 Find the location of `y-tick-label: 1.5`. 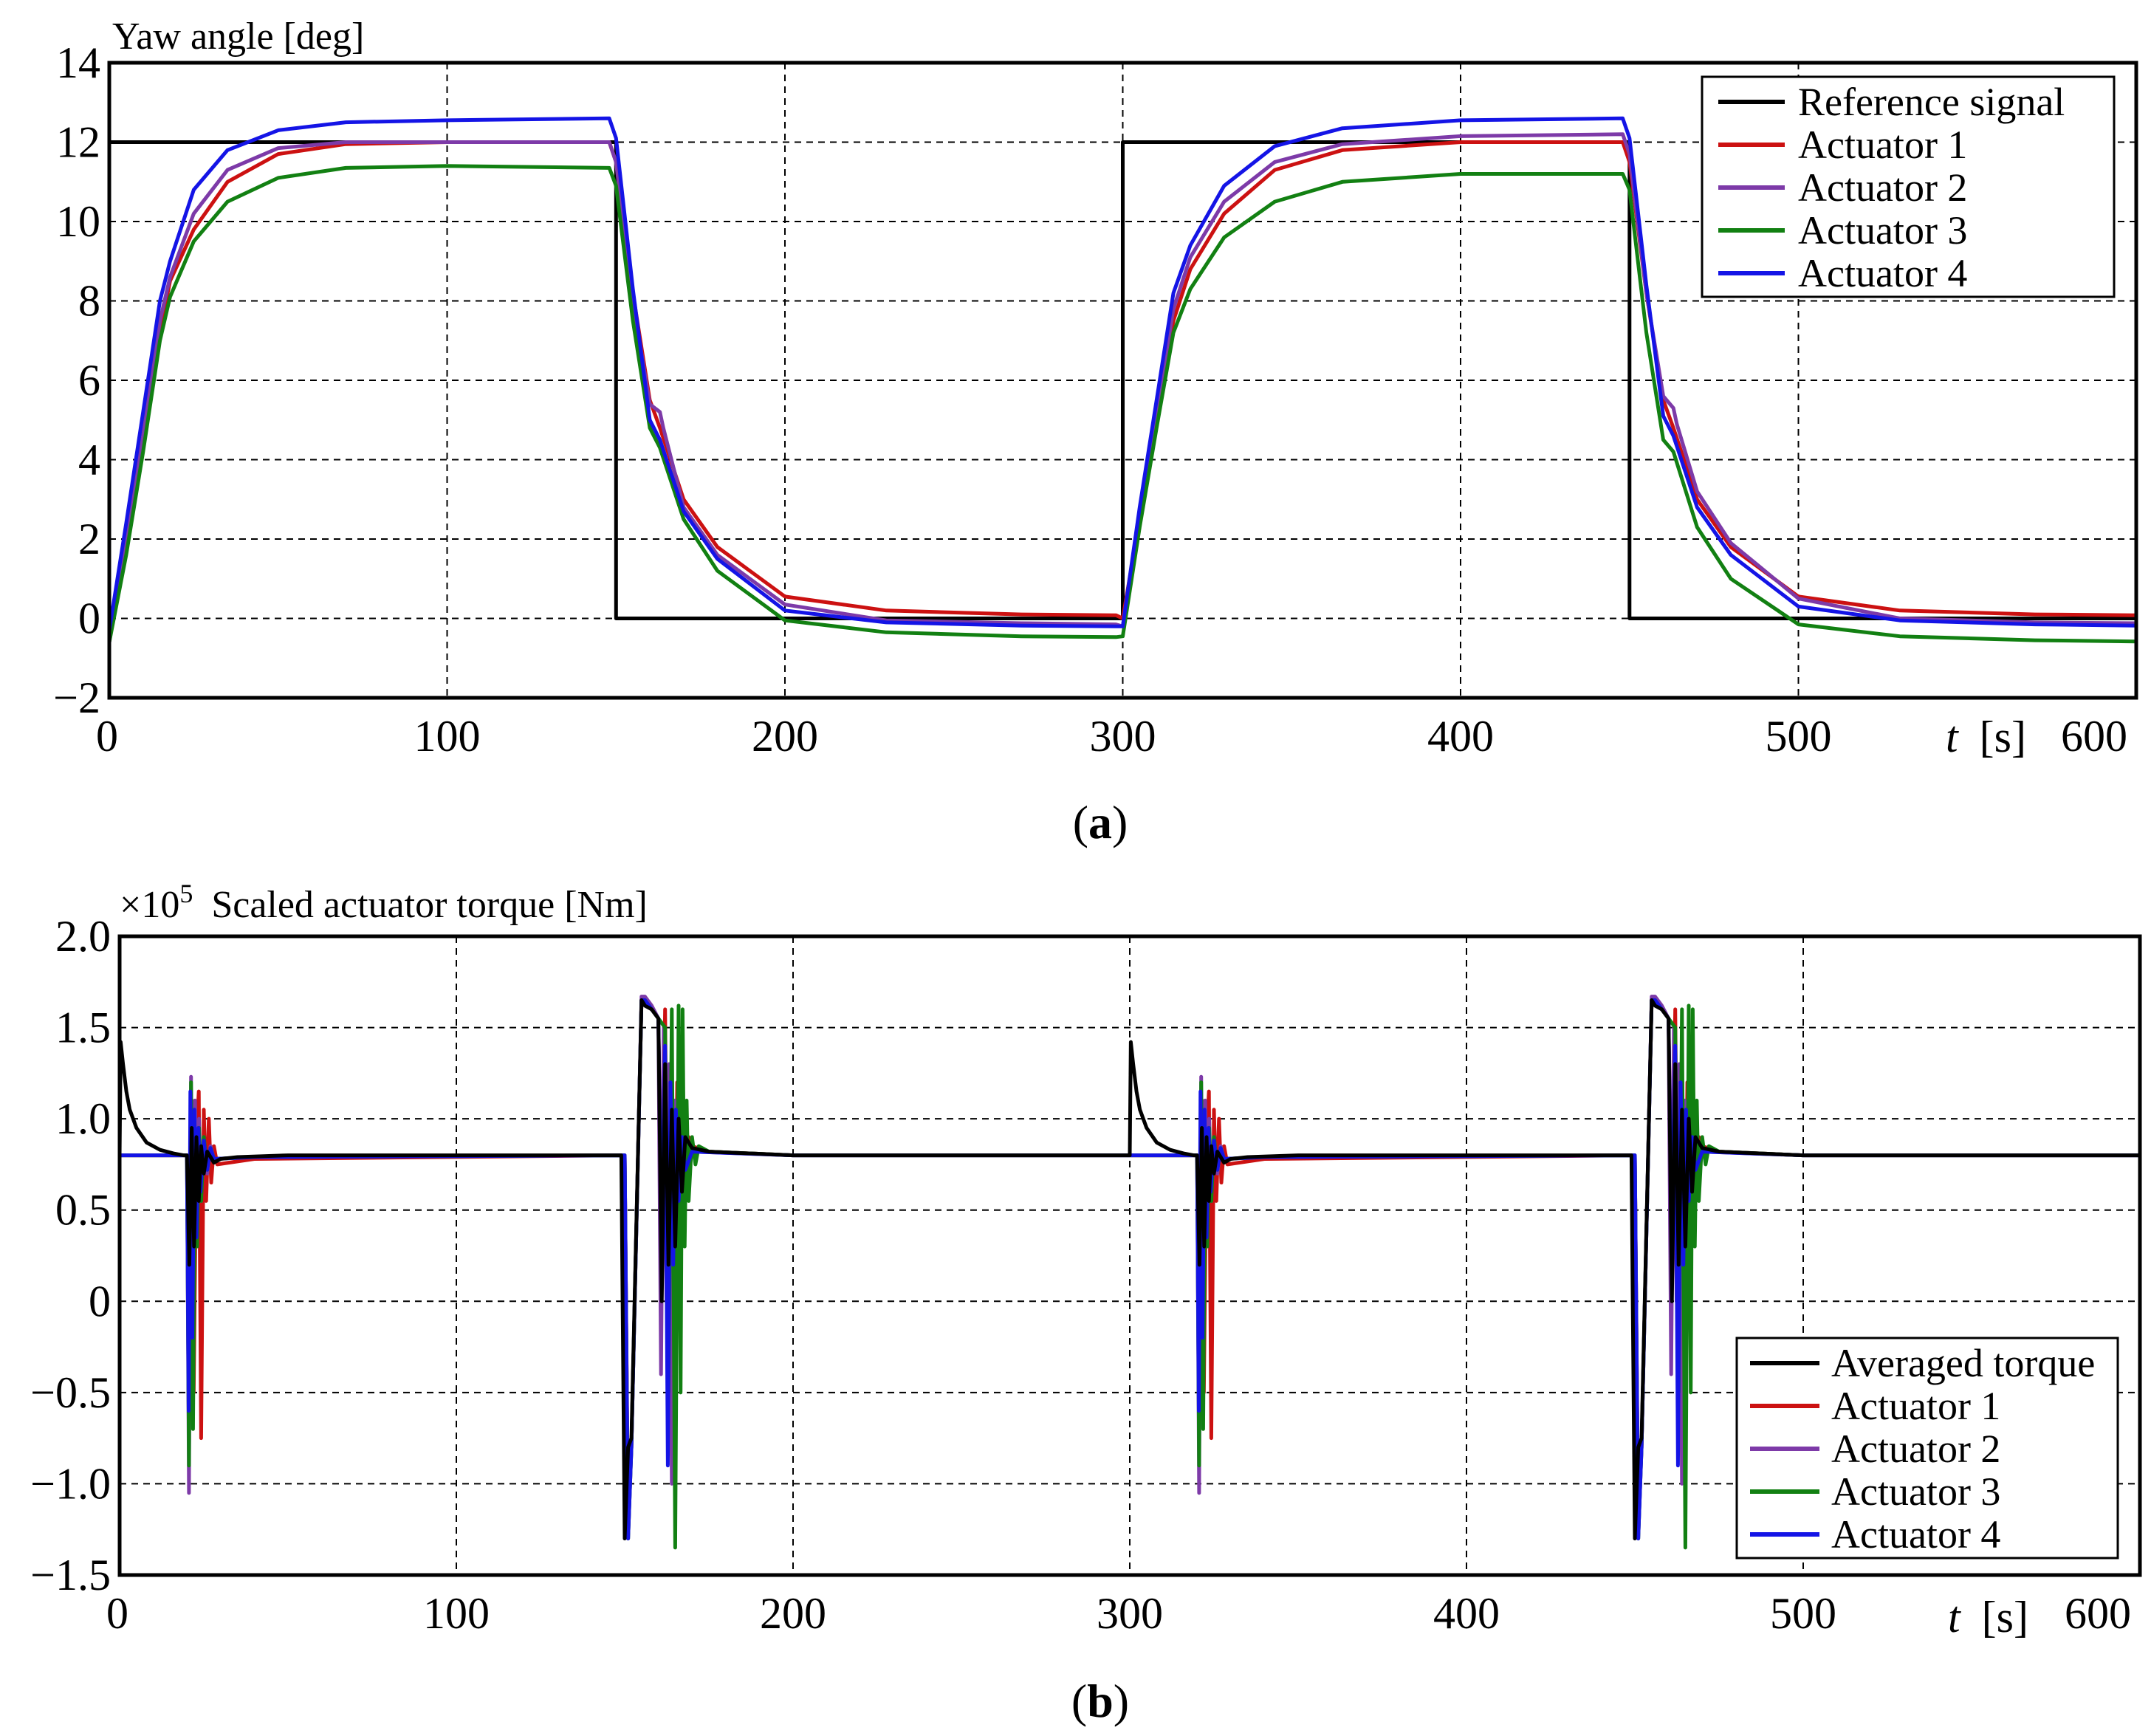

y-tick-label: 1.5 is located at coordinates (83, 1027).